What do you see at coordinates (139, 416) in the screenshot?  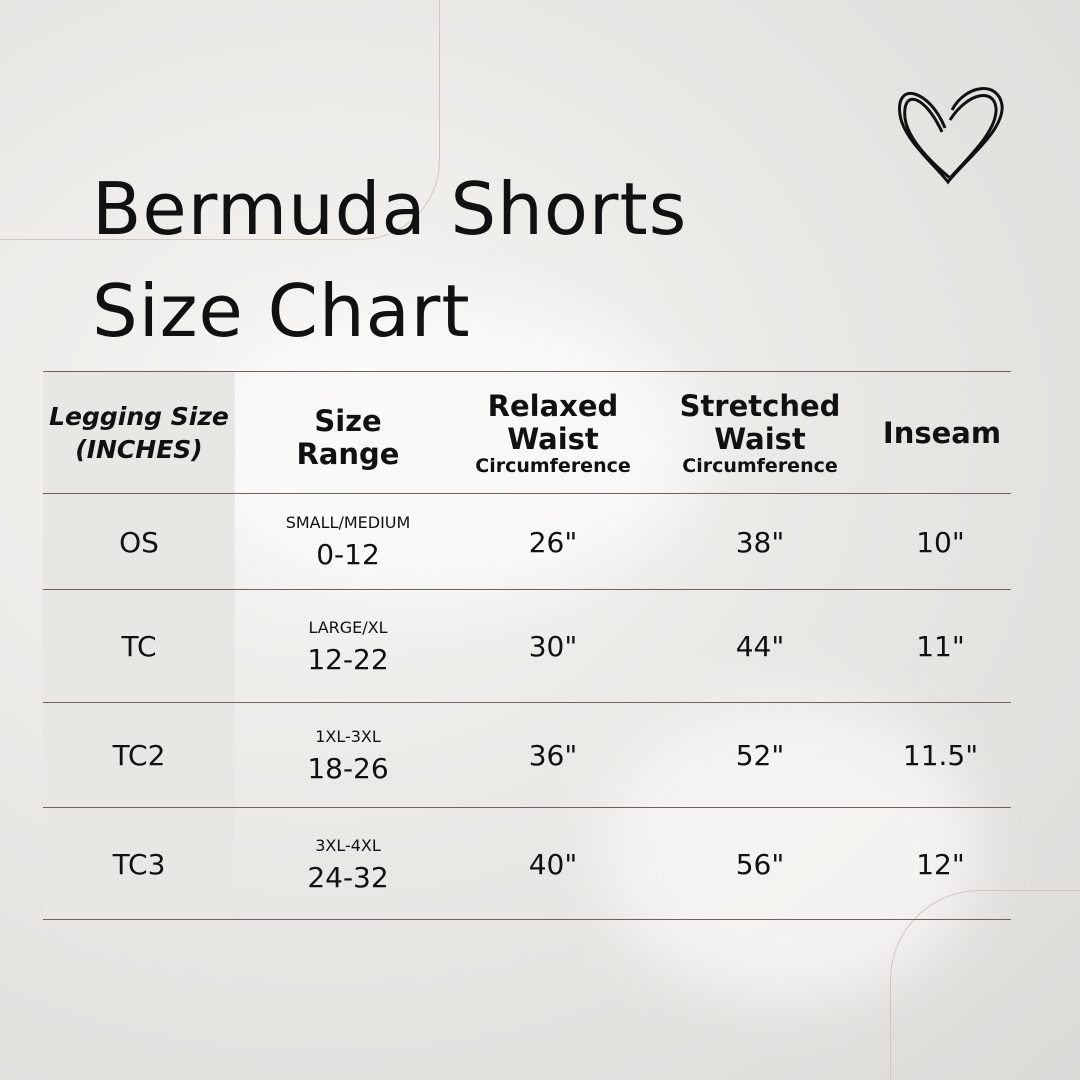 I see `header-text: Legging Size` at bounding box center [139, 416].